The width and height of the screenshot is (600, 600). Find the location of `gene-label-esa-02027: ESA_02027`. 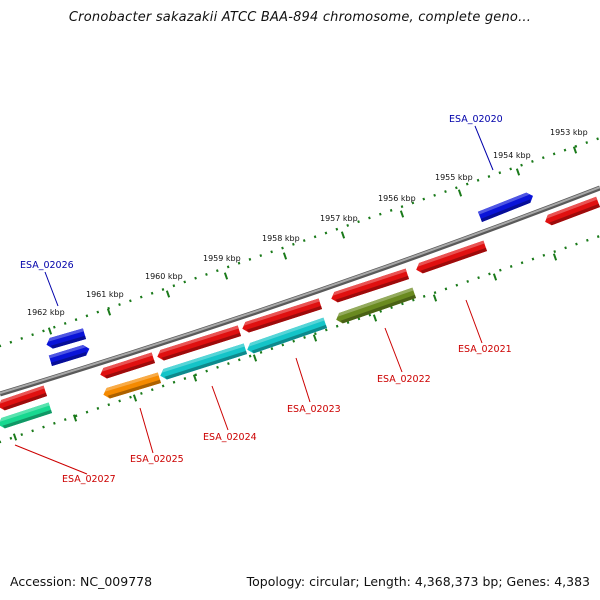

gene-label-esa-02027: ESA_02027 is located at coordinates (89, 479).